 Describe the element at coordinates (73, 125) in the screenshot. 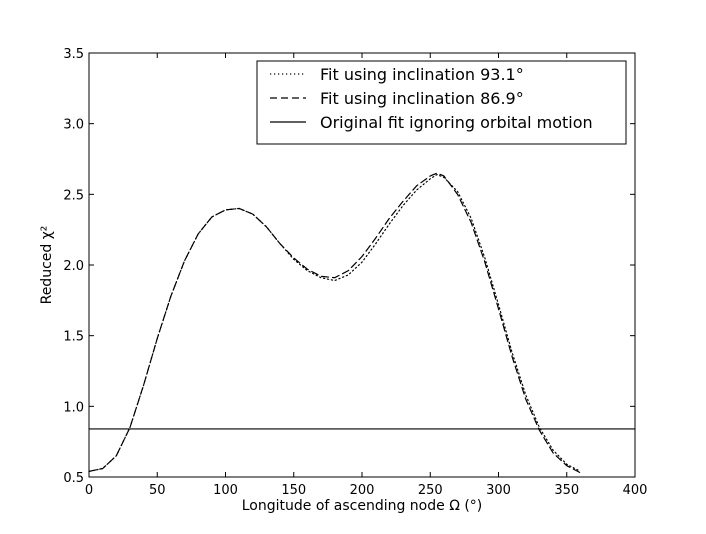

I see `y-tick-label: 3.0` at that location.